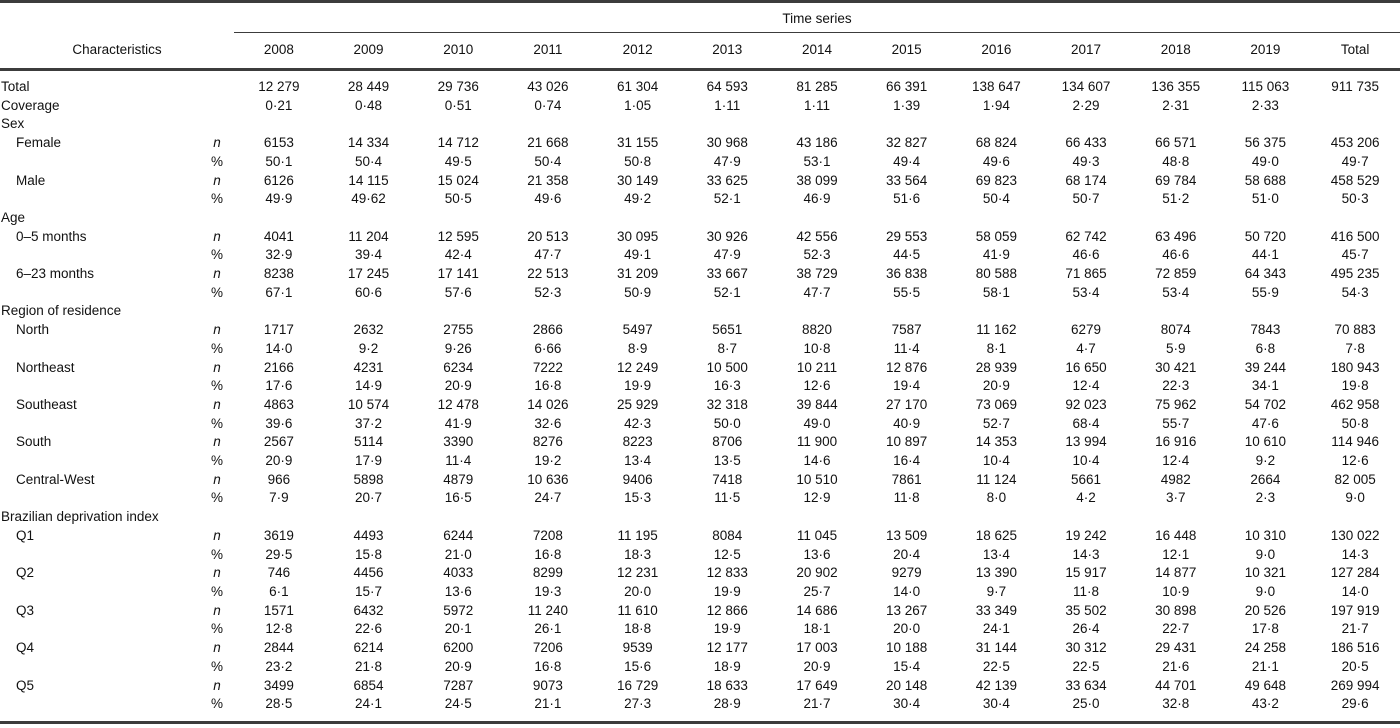  What do you see at coordinates (55, 479) in the screenshot?
I see `row-label: Central-West` at bounding box center [55, 479].